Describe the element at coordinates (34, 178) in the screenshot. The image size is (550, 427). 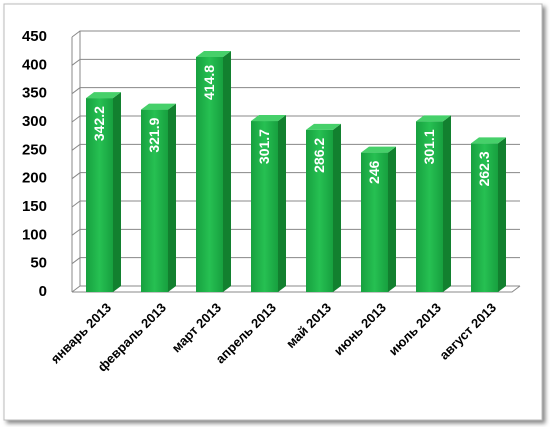
I see `y-tick-label: 200` at that location.